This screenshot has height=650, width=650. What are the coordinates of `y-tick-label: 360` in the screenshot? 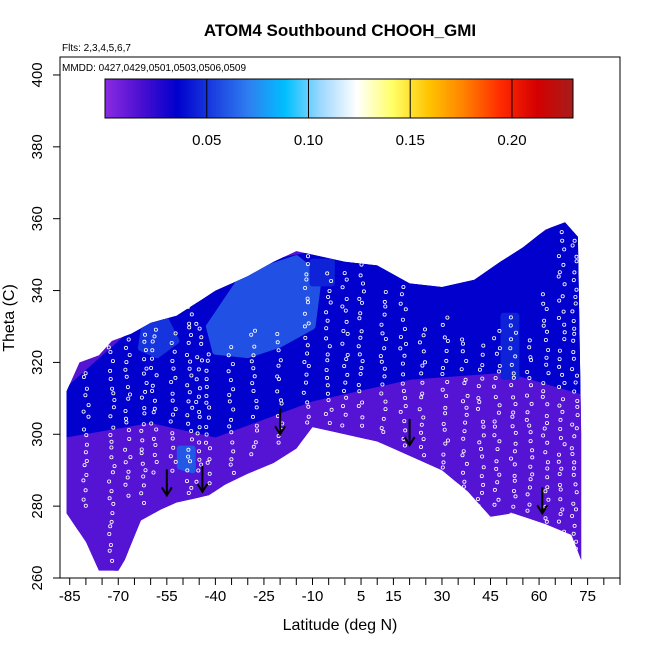 It's located at (37, 218).